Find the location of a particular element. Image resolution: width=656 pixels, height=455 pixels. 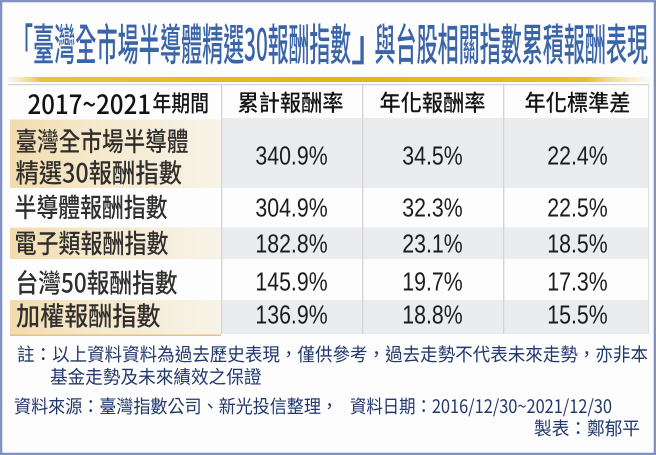

svg-text: 15.5% is located at coordinates (577, 316).